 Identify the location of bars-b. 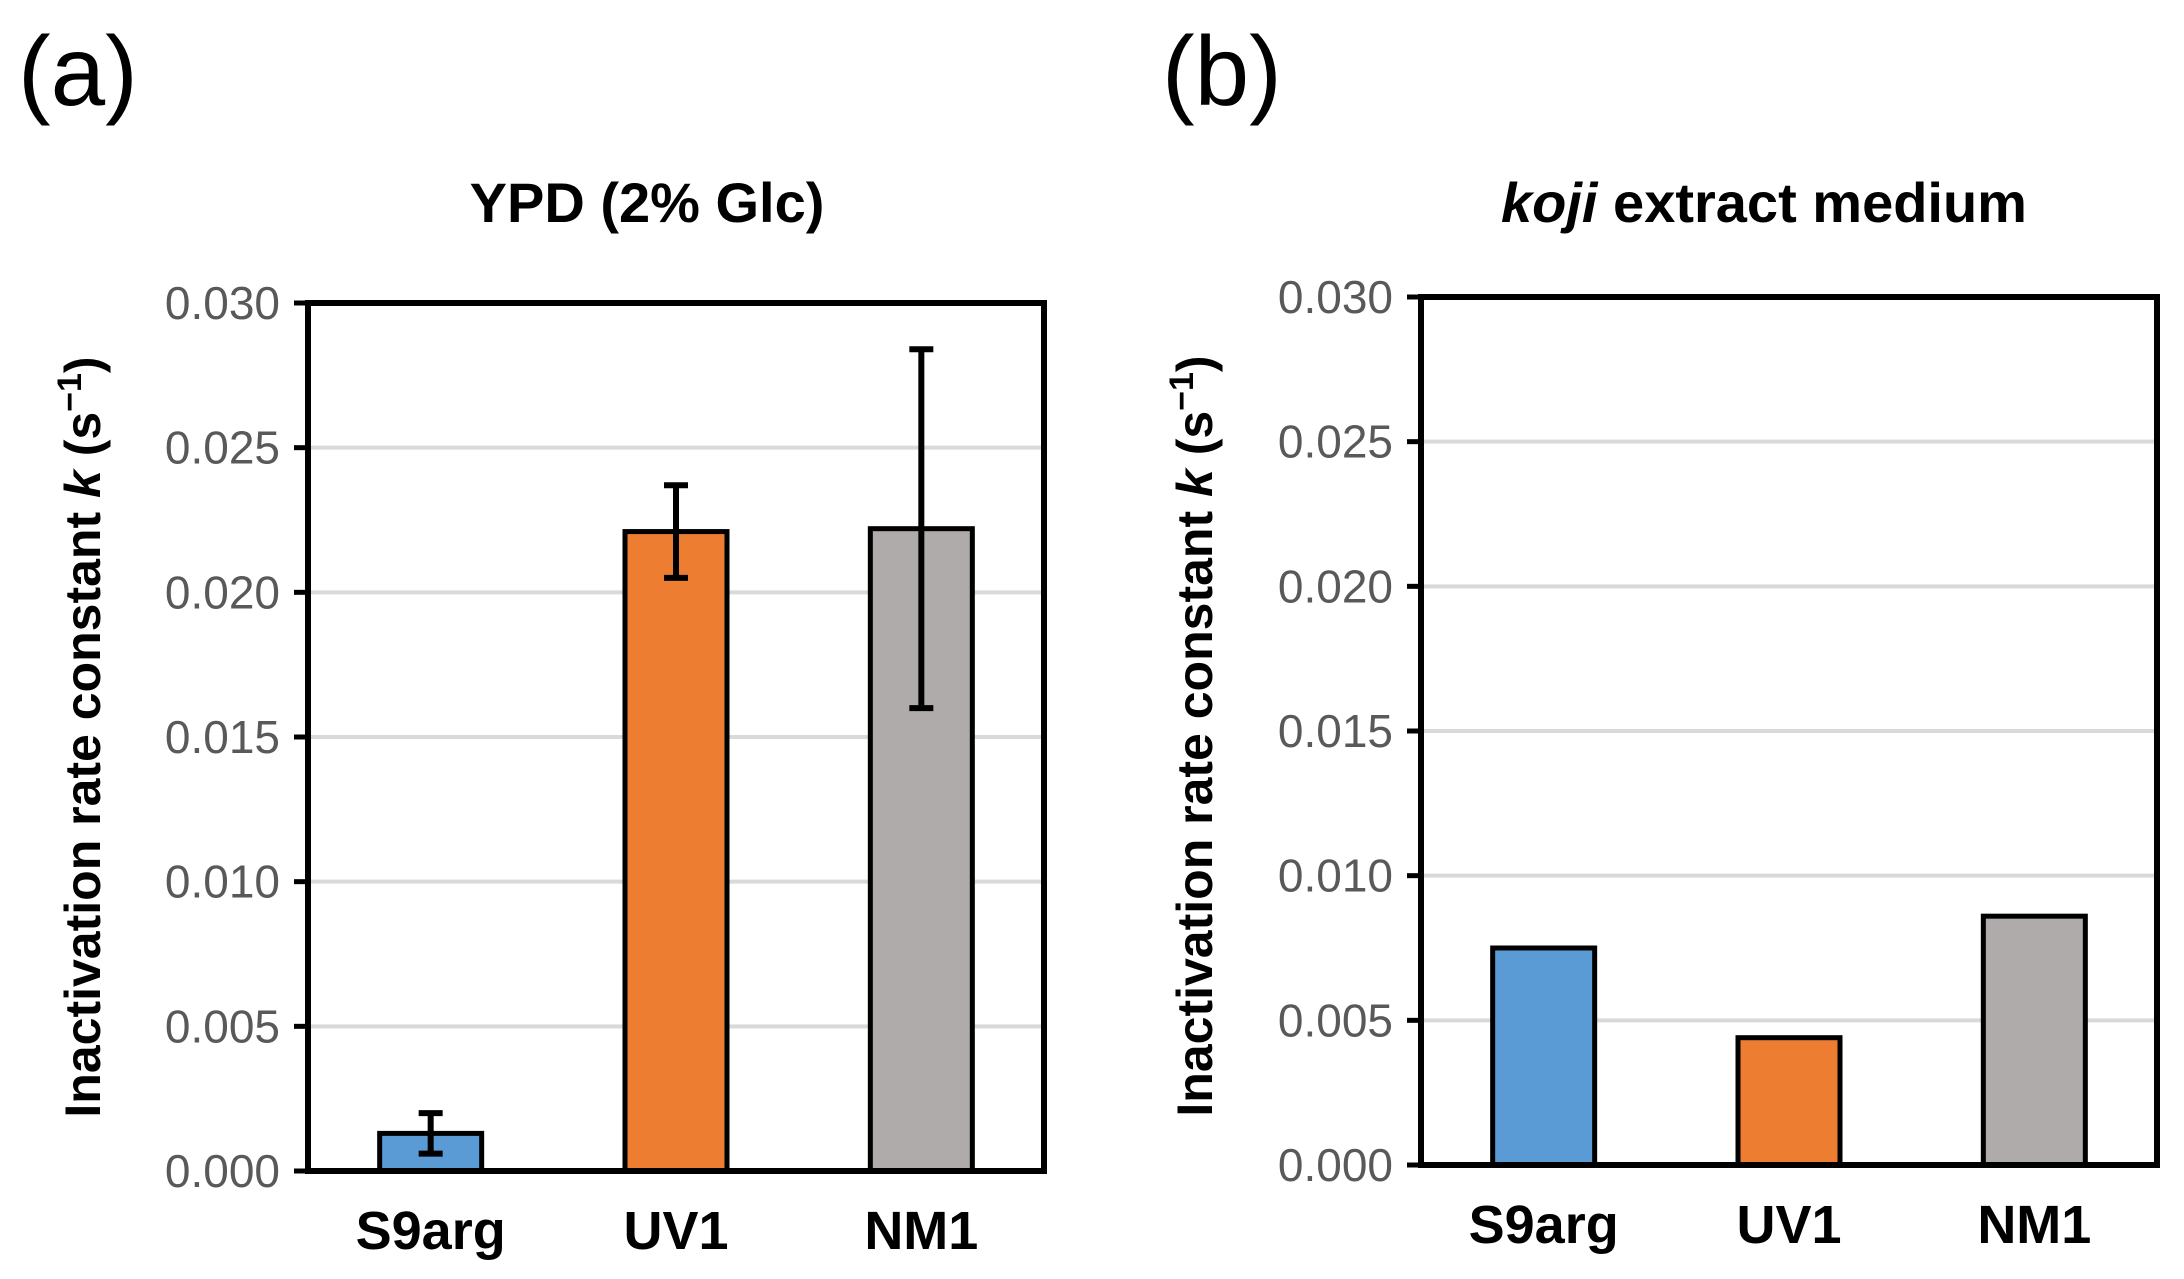
(1789, 1040).